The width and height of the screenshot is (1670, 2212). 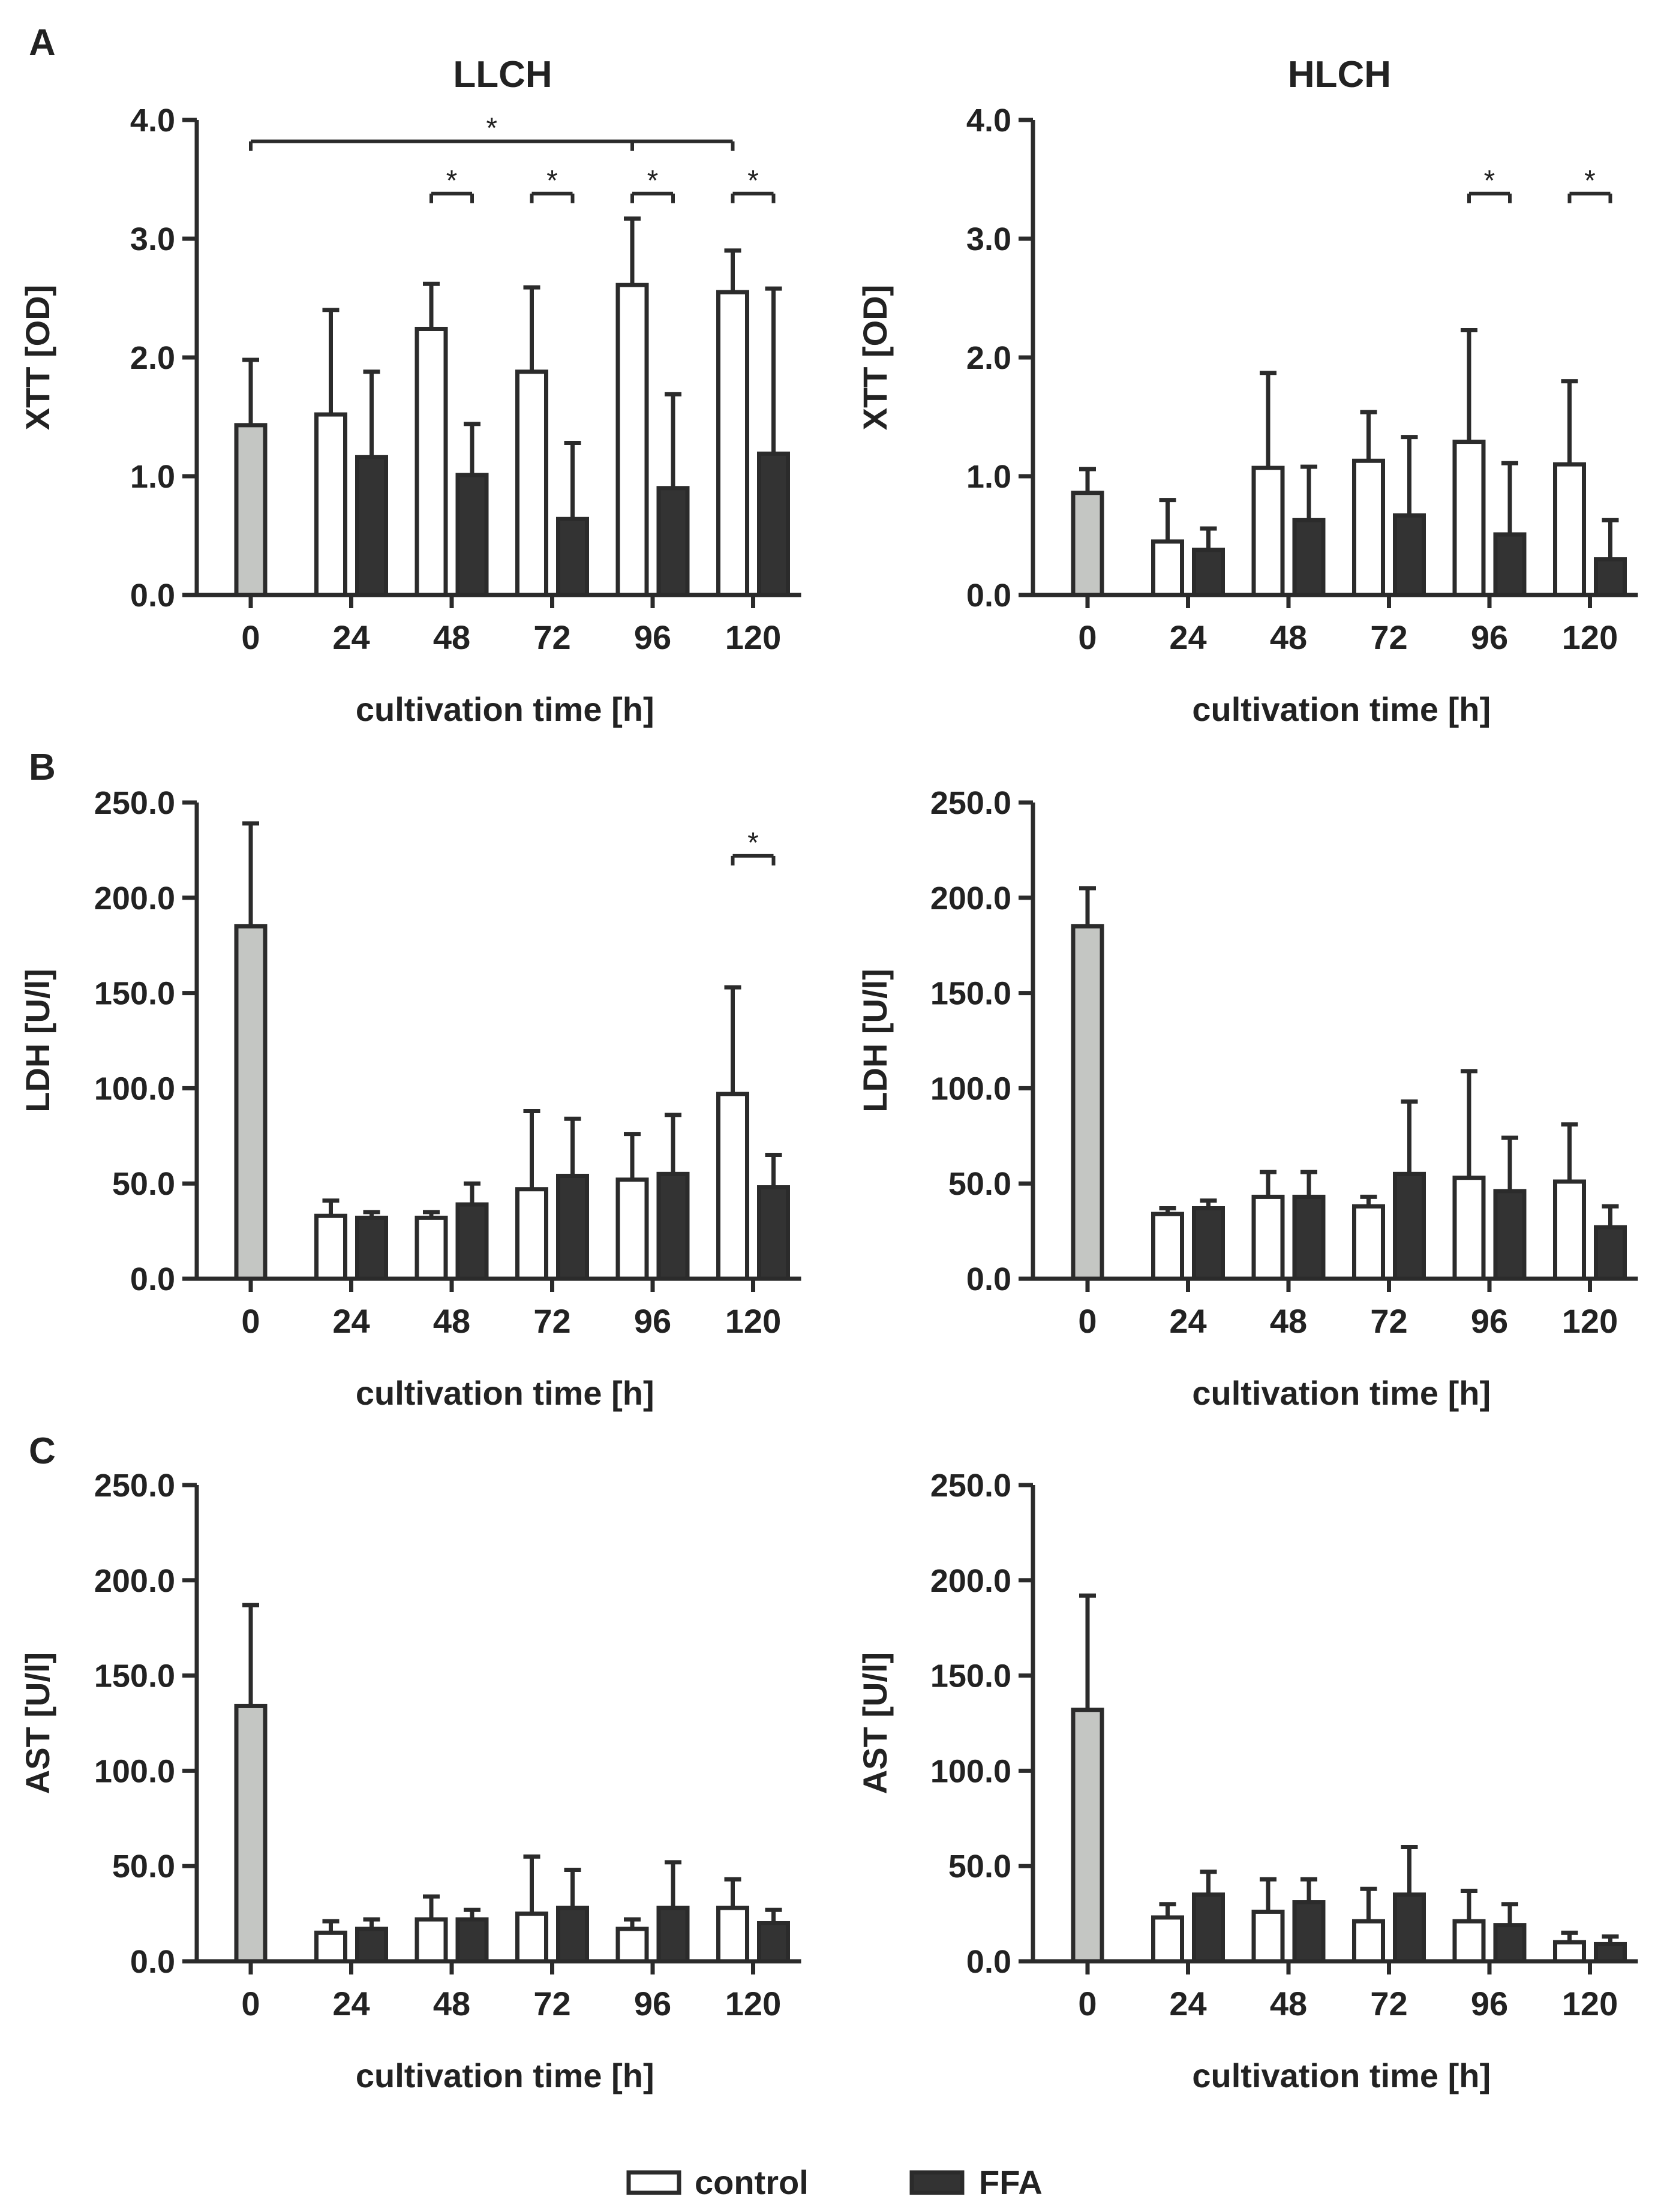 What do you see at coordinates (875, 1041) in the screenshot?
I see `y-axis-title: LDH [U/l]` at bounding box center [875, 1041].